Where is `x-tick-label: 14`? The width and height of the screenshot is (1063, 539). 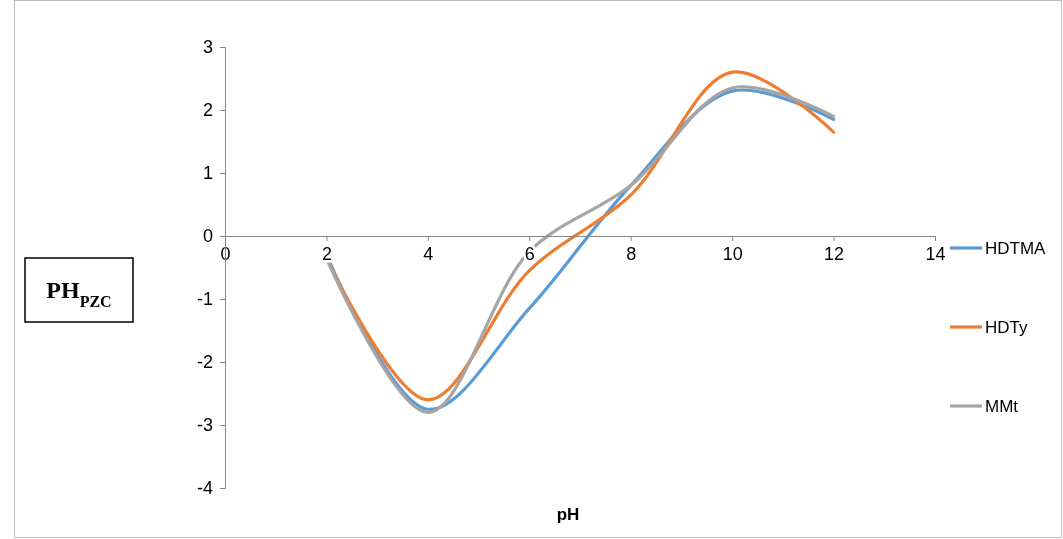 x-tick-label: 14 is located at coordinates (935, 254).